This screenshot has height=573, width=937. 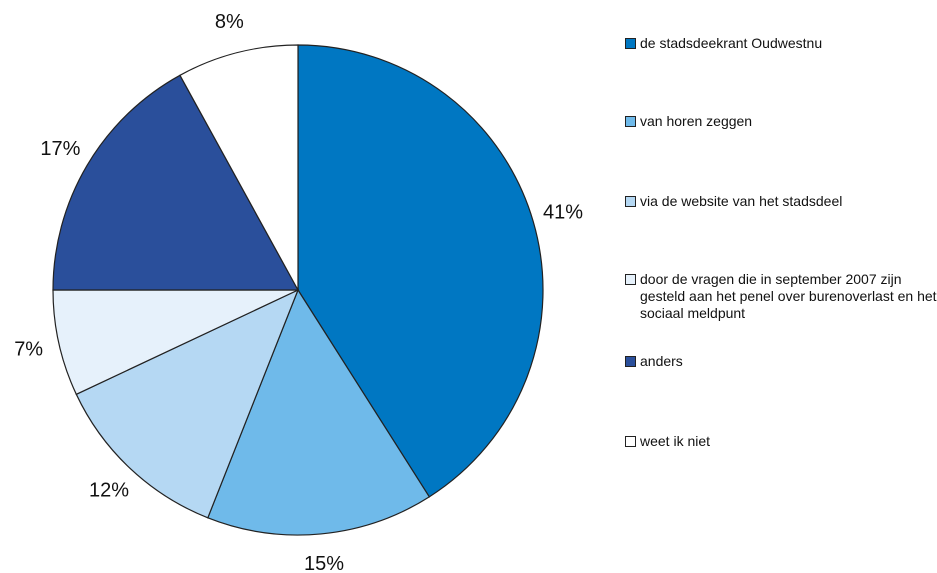 I want to click on data-label: 8%, so click(x=229, y=22).